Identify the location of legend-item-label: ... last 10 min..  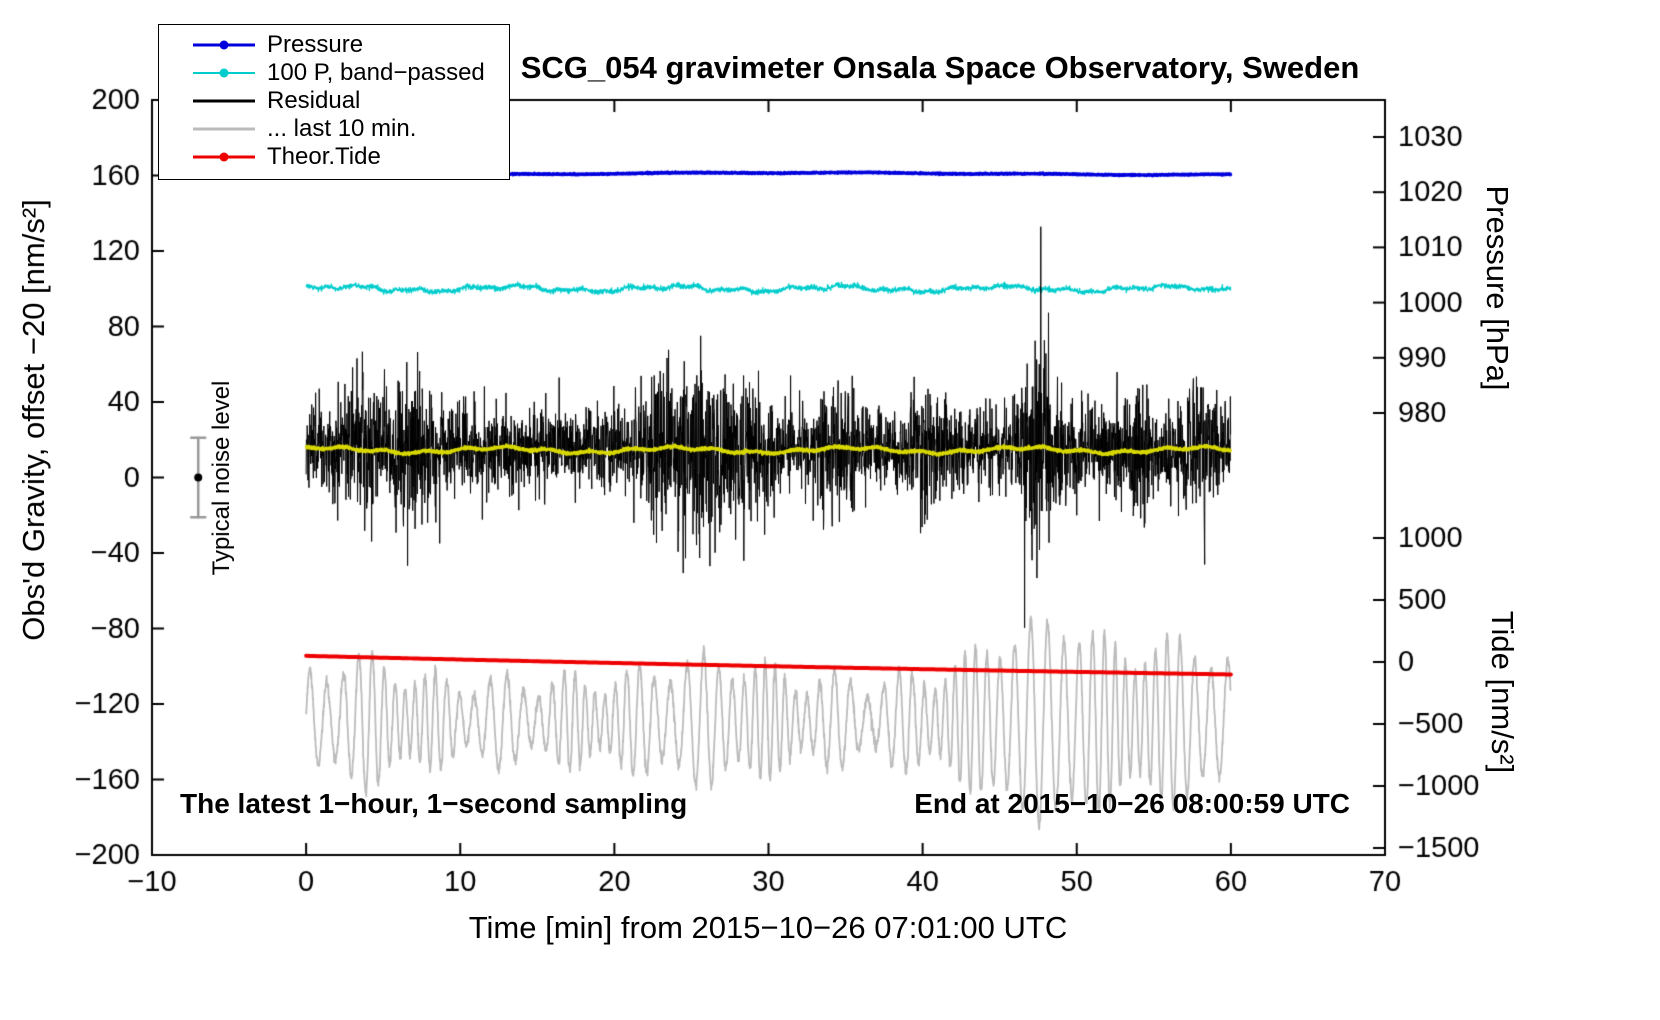
(342, 128).